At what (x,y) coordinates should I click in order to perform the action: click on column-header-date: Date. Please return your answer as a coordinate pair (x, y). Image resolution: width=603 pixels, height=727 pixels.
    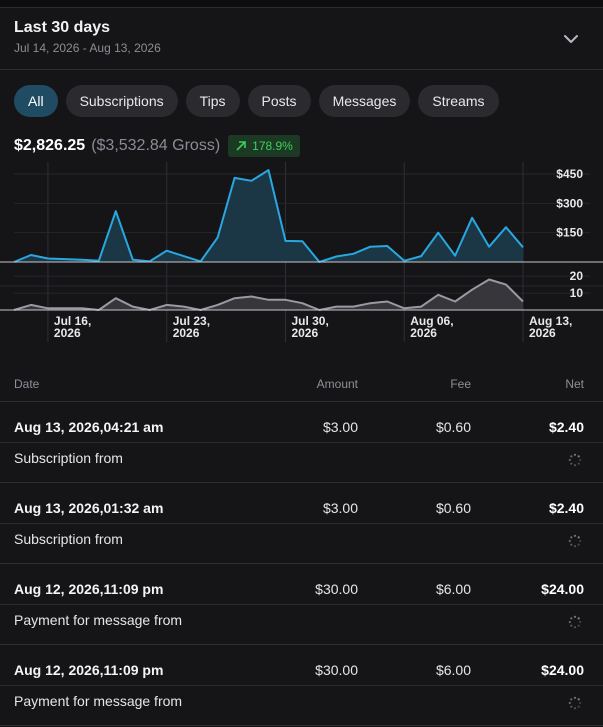
    Looking at the image, I should click on (27, 384).